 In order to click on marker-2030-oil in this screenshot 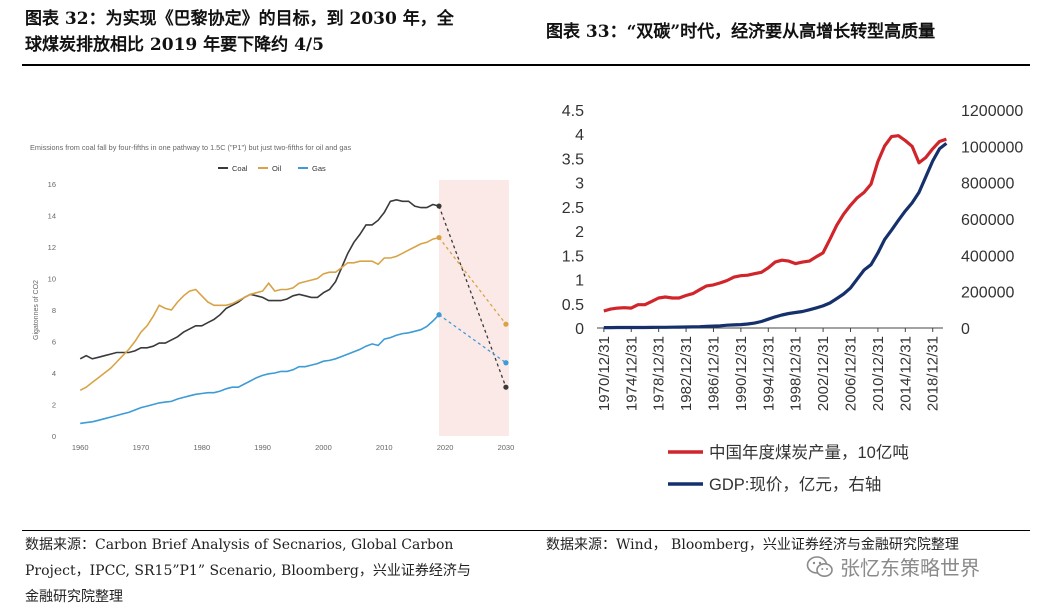, I will do `click(506, 324)`.